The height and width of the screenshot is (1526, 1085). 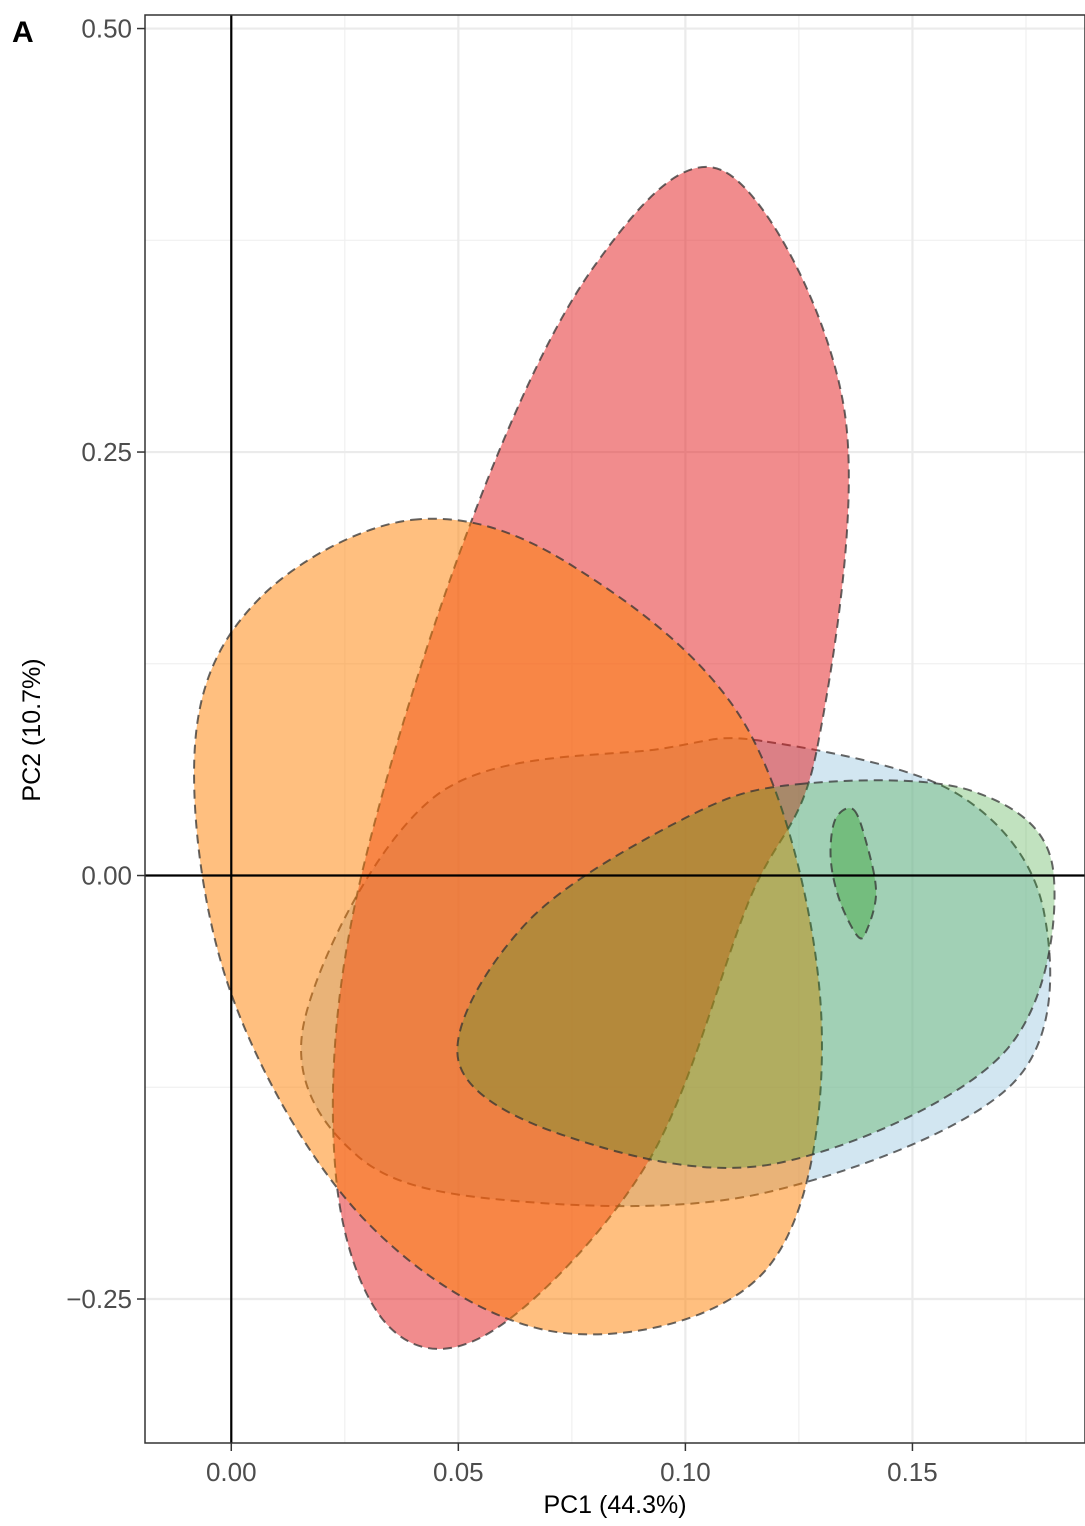 What do you see at coordinates (106, 452) in the screenshot?
I see `y-tick-label: 0.25` at bounding box center [106, 452].